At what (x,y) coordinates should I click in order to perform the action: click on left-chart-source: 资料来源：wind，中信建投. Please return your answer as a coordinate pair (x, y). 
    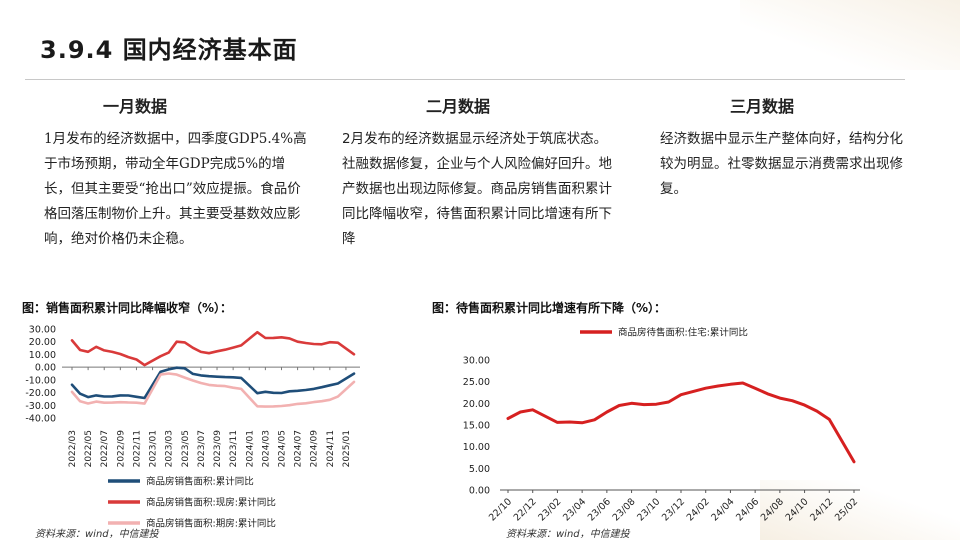
    Looking at the image, I should click on (97, 534).